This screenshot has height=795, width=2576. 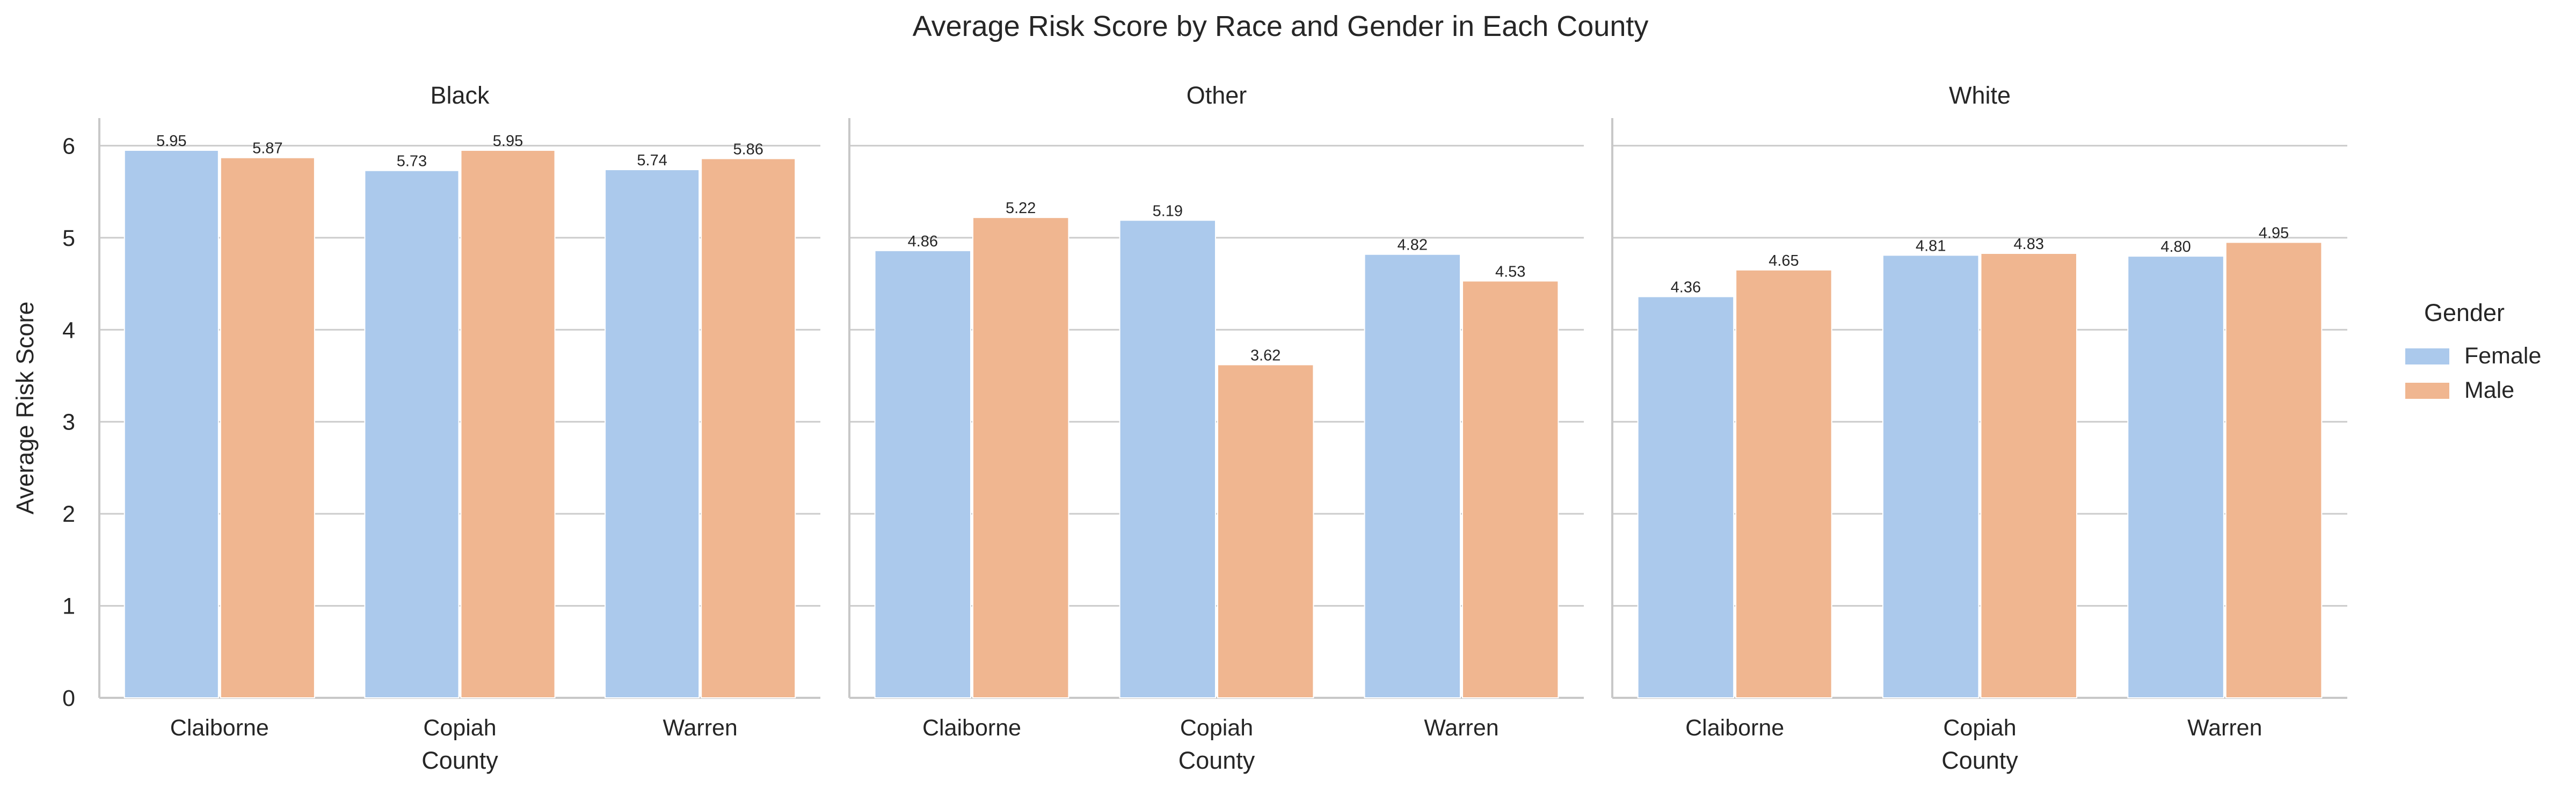 I want to click on data-label: 4.82, so click(x=1413, y=246).